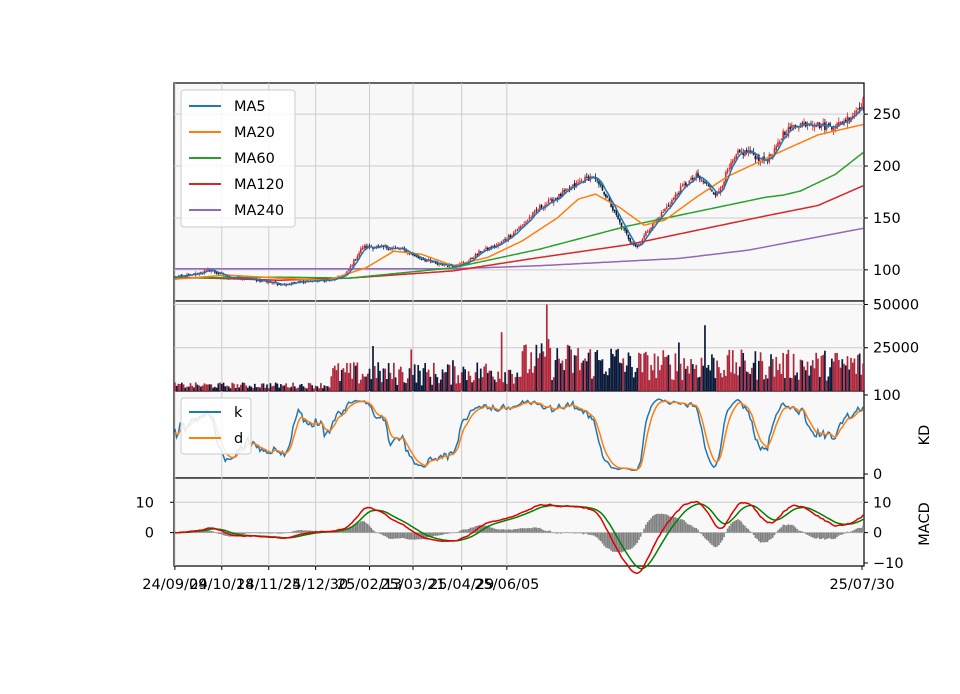  Describe the element at coordinates (149, 534) in the screenshot. I see `macd-left-tick-label: 0` at that location.